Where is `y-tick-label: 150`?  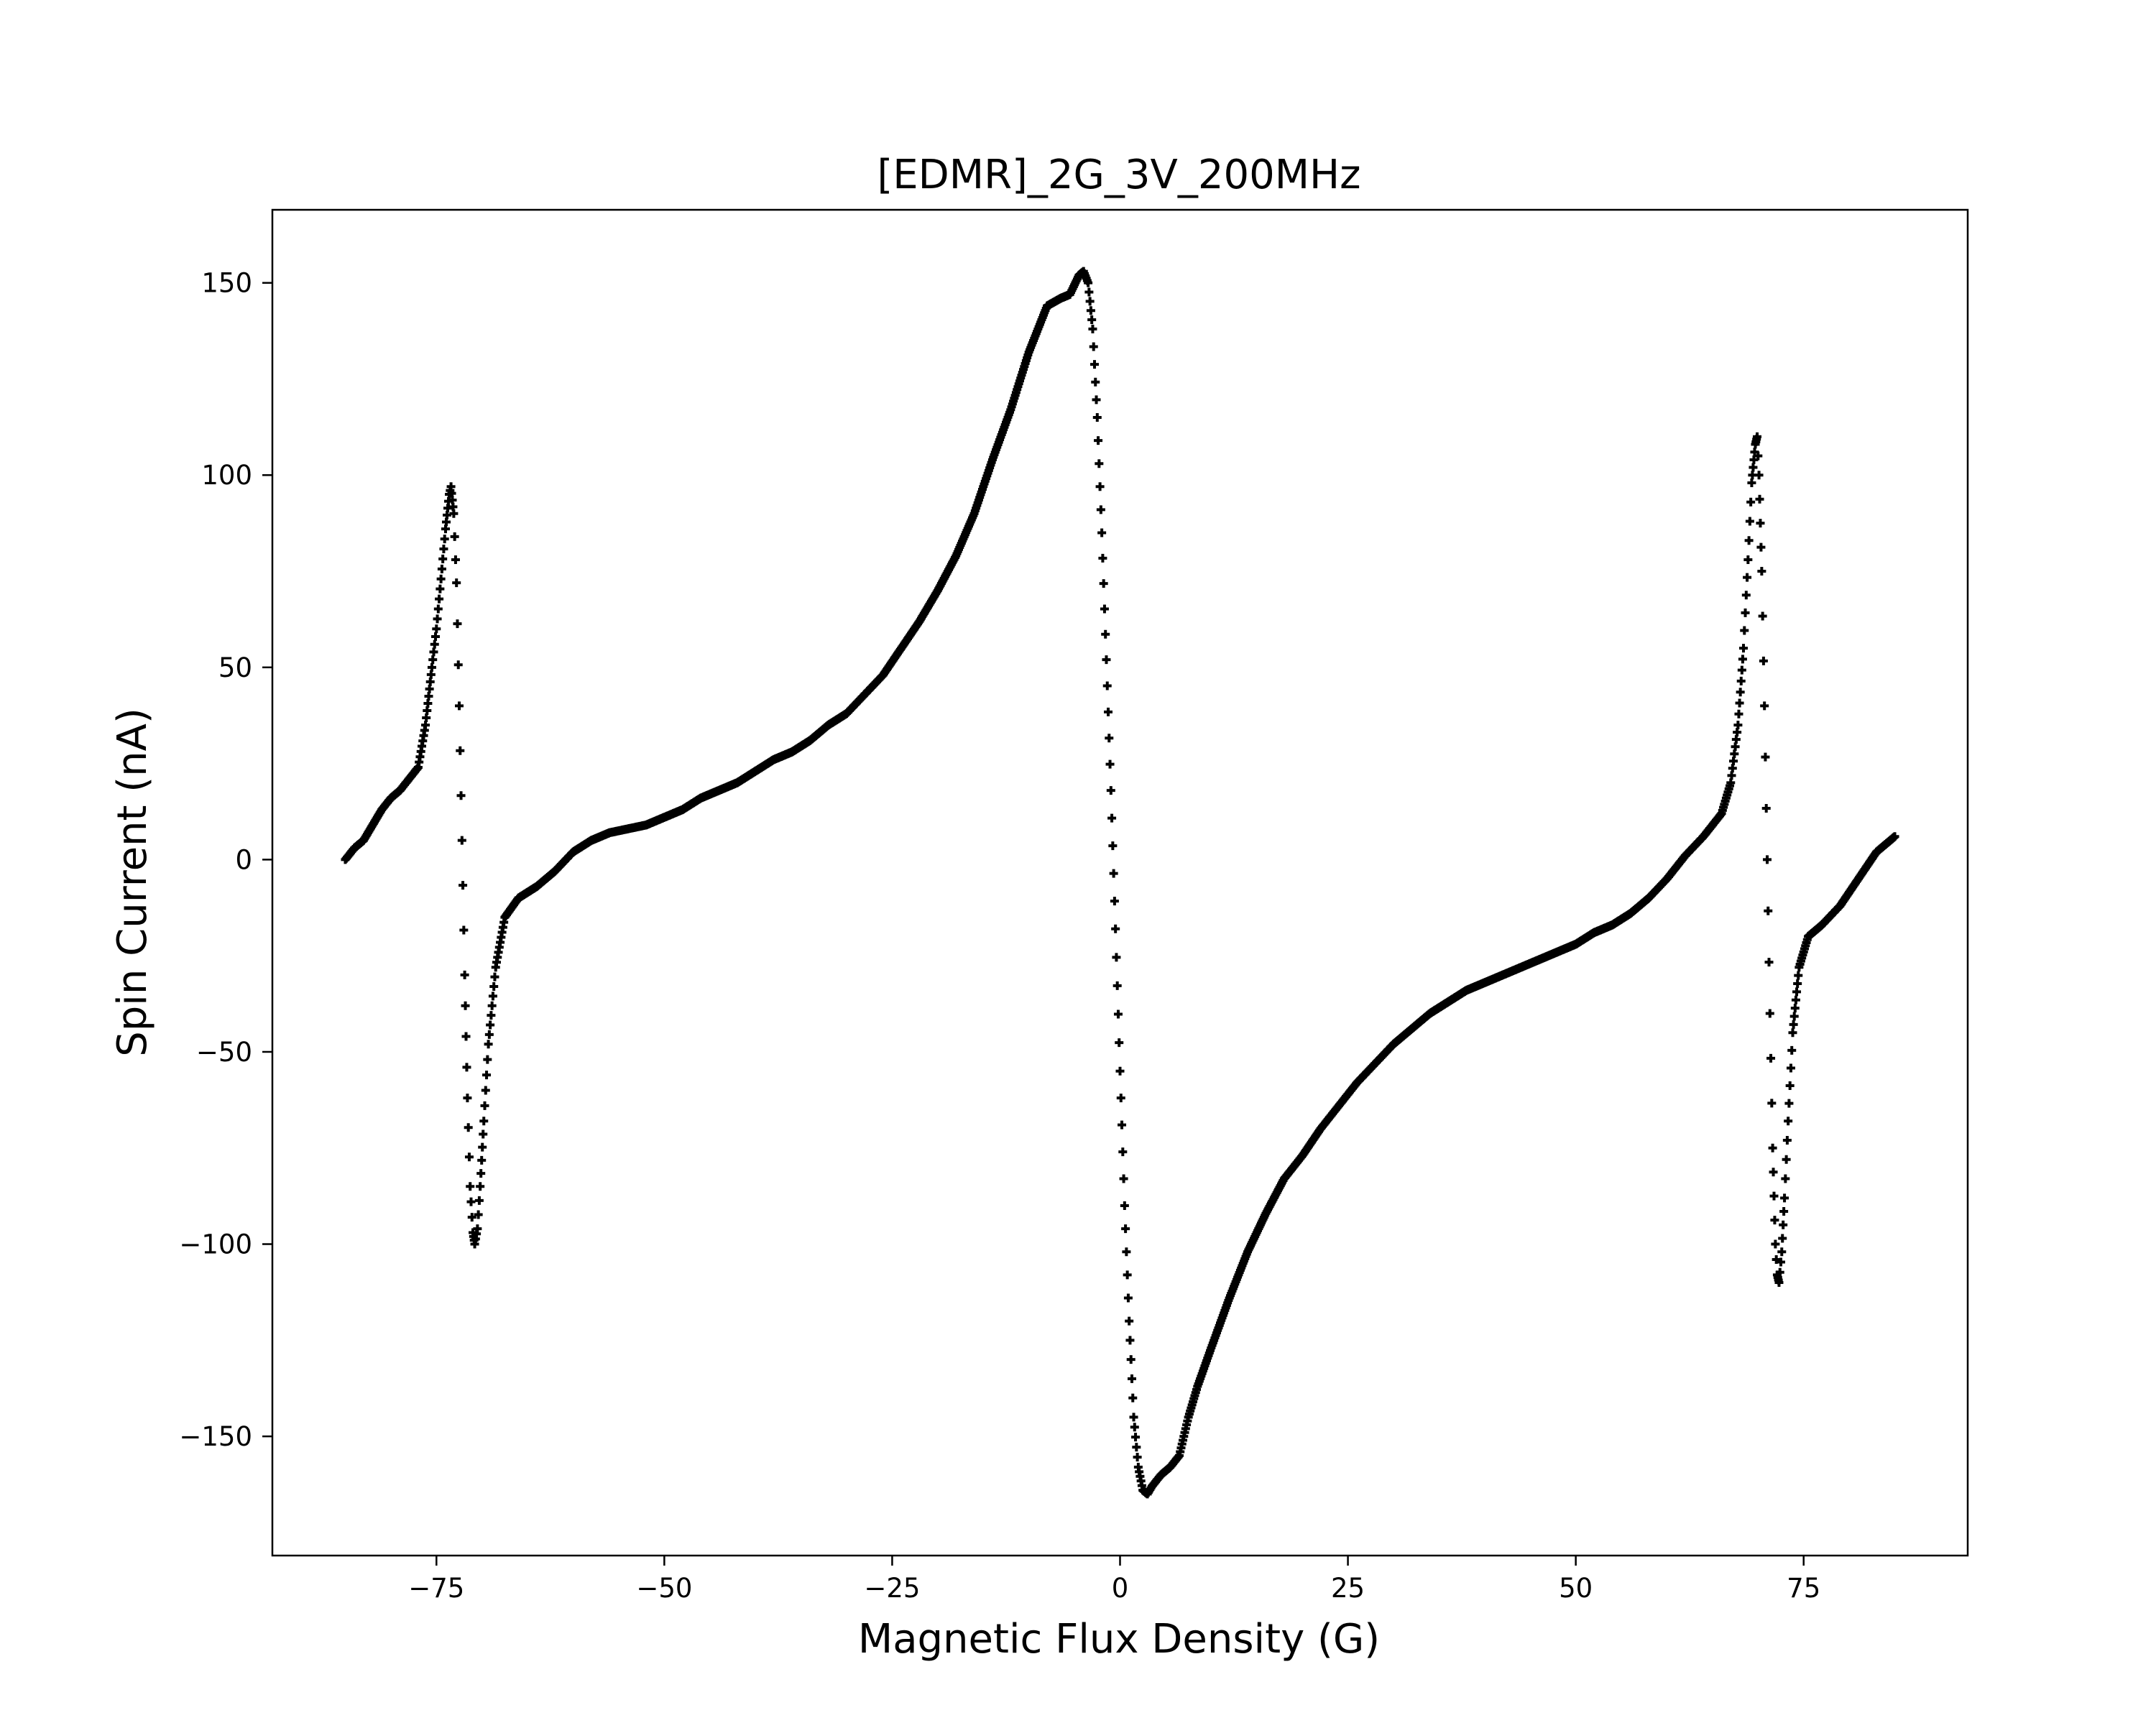 y-tick-label: 150 is located at coordinates (227, 283).